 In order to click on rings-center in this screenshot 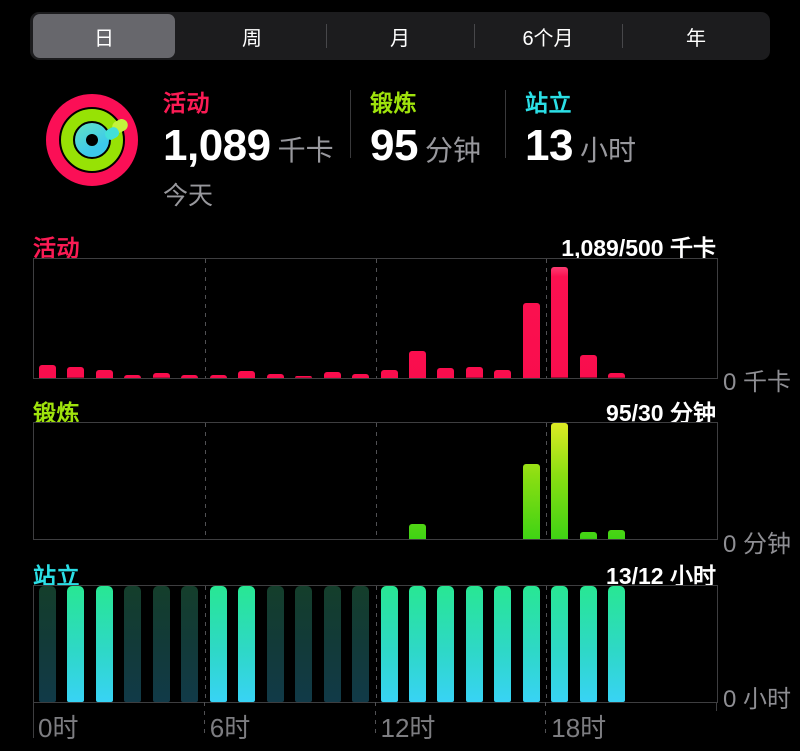, I will do `click(92, 140)`.